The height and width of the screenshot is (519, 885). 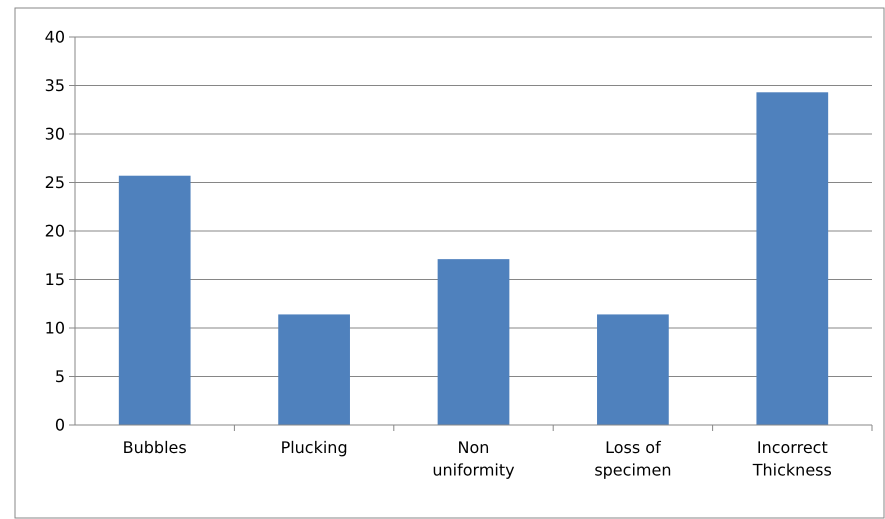 What do you see at coordinates (314, 447) in the screenshot?
I see `x-tick-label: Plucking` at bounding box center [314, 447].